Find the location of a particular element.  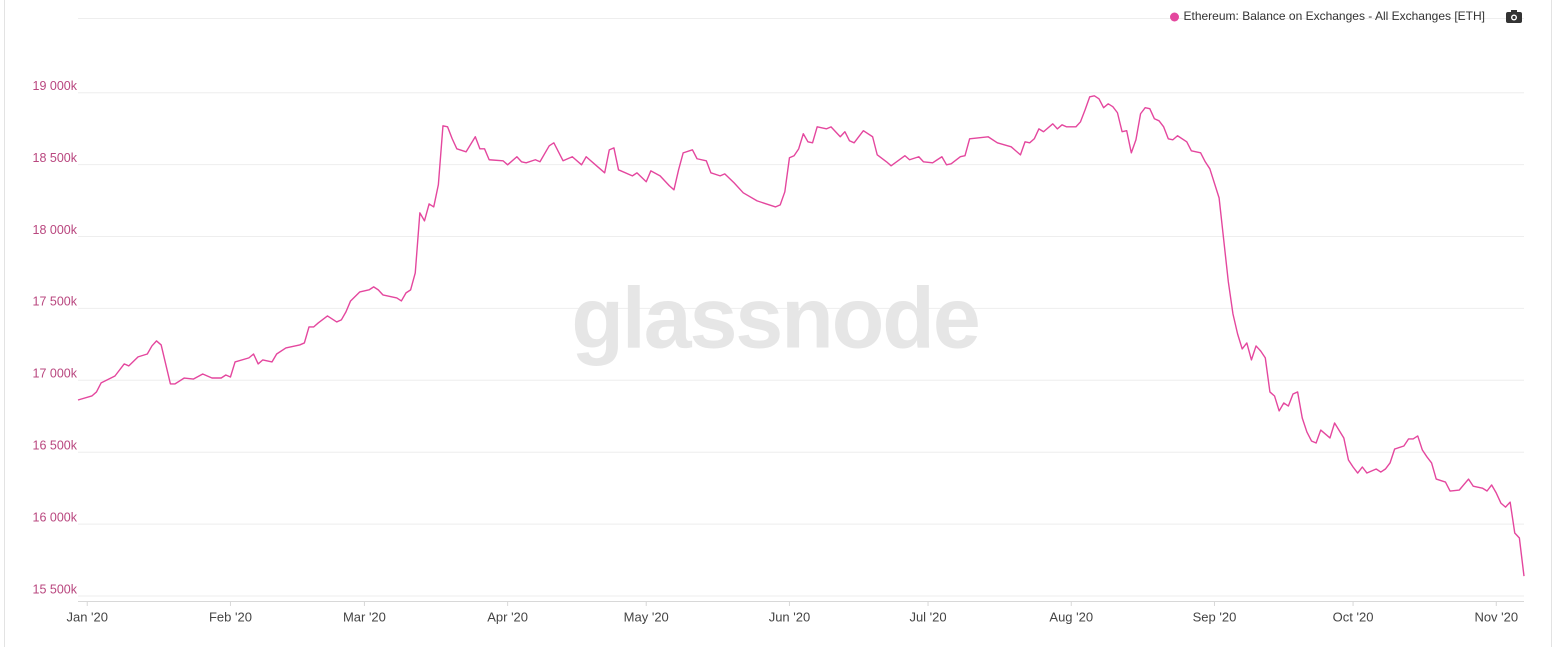

x-tick-label: Nov '20 is located at coordinates (1496, 616).